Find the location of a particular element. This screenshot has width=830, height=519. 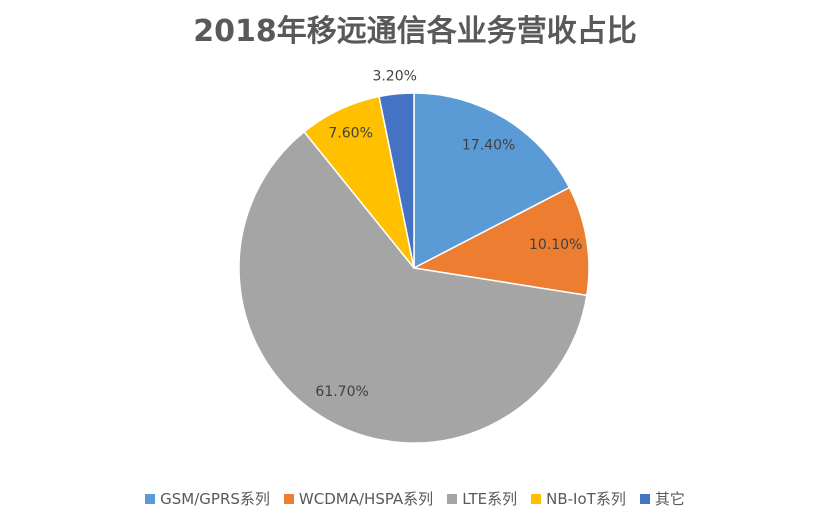

data-label: 3.20% is located at coordinates (394, 76).